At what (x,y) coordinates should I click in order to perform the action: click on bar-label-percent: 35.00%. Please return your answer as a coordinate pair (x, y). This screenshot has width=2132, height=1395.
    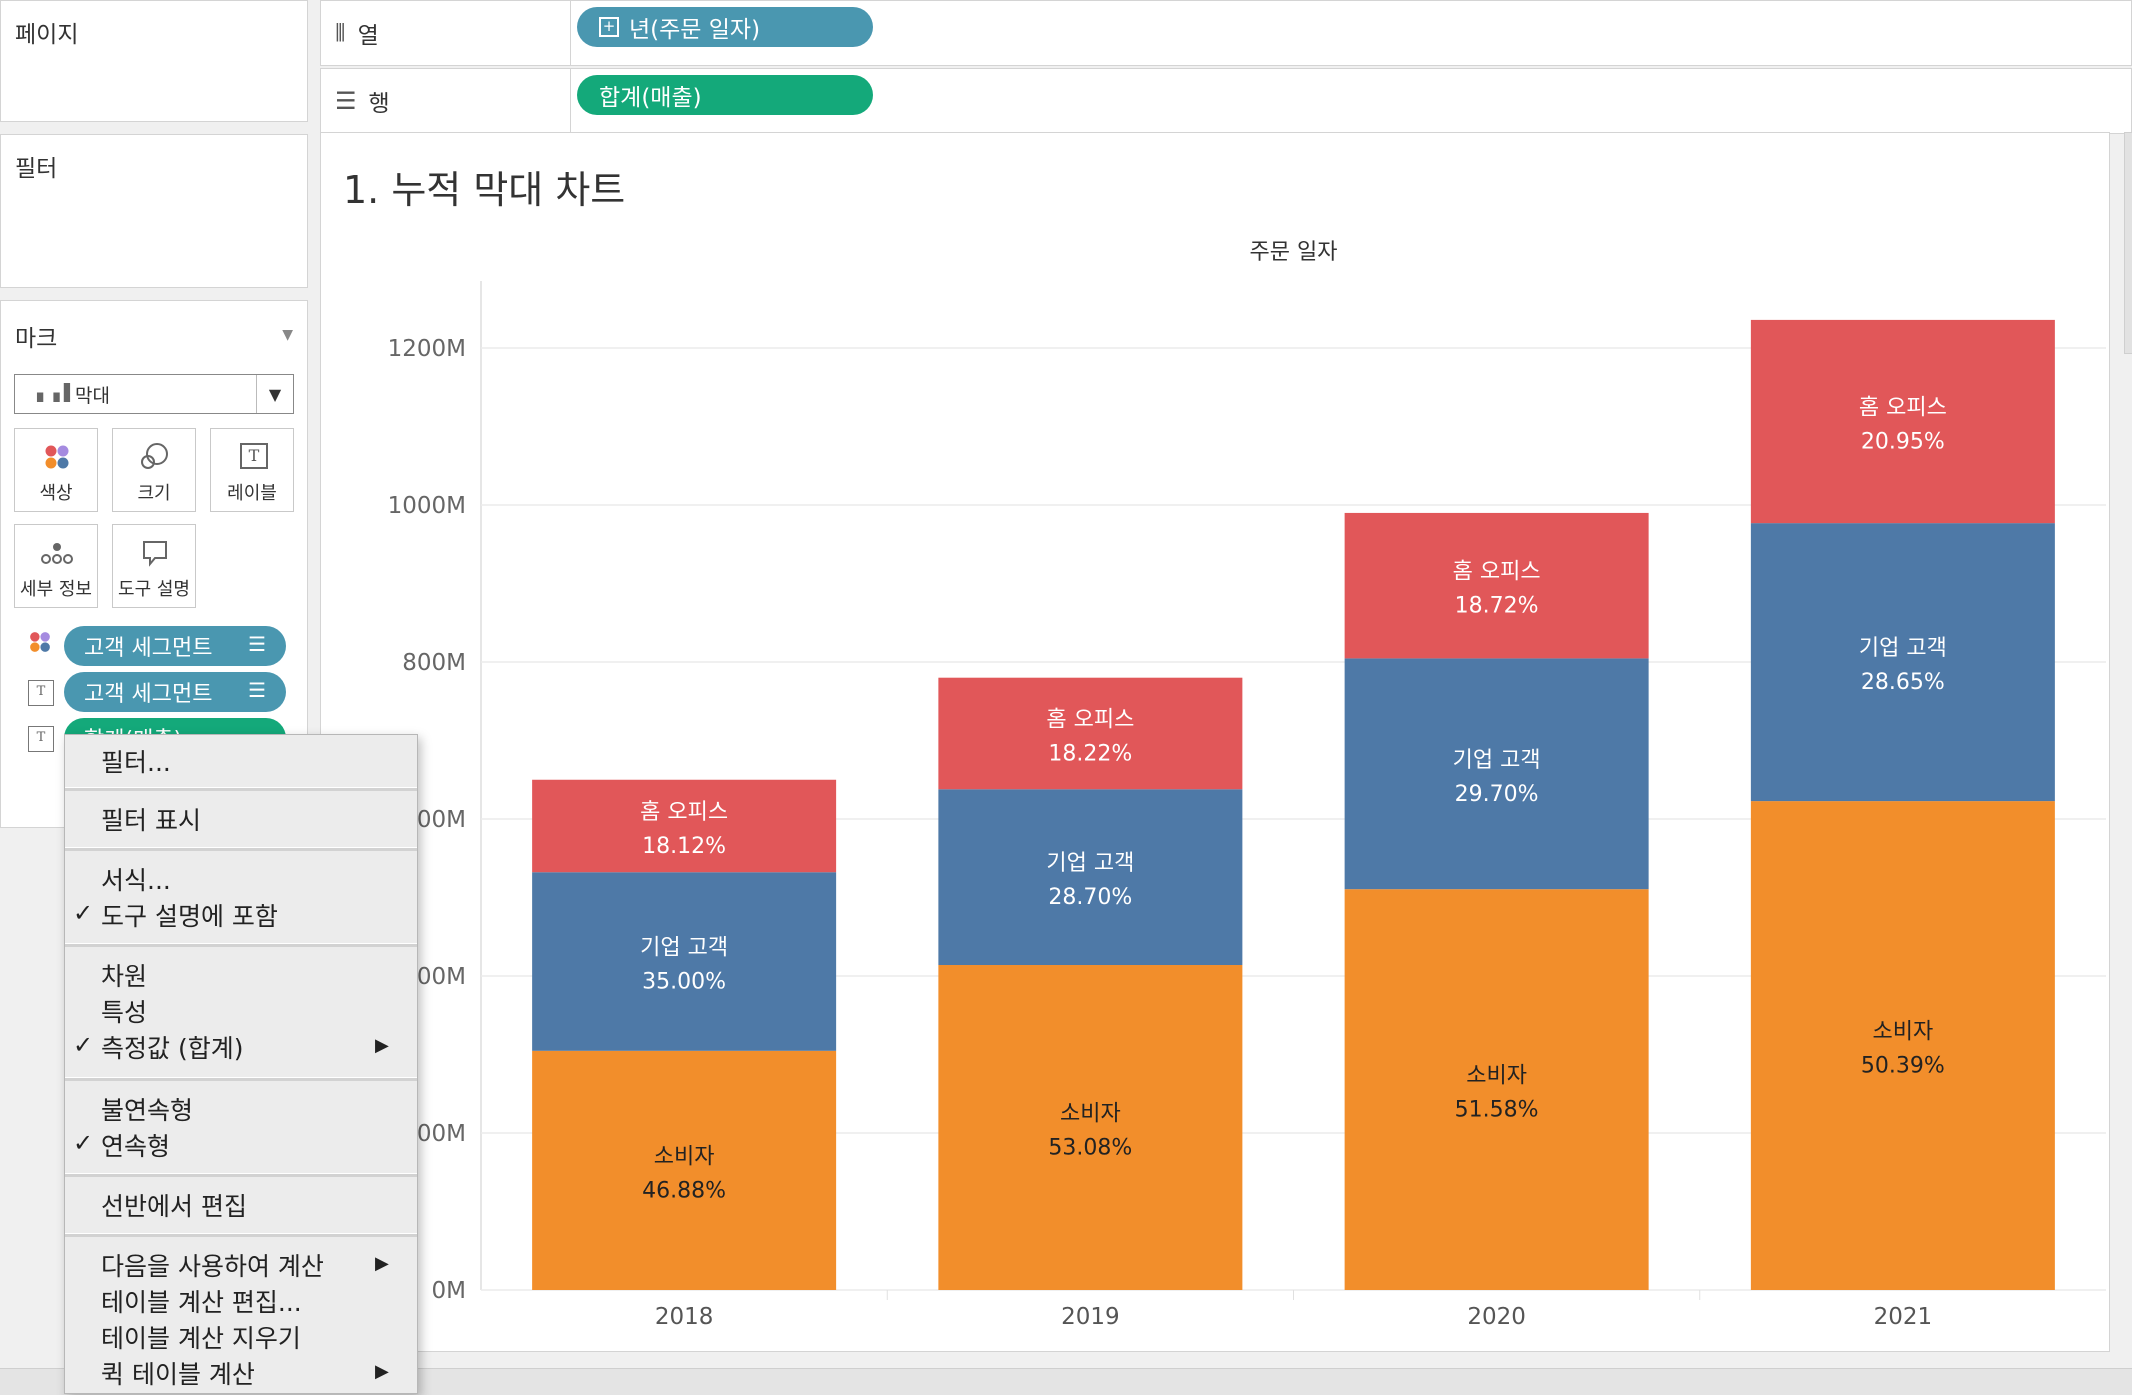
    Looking at the image, I should click on (684, 982).